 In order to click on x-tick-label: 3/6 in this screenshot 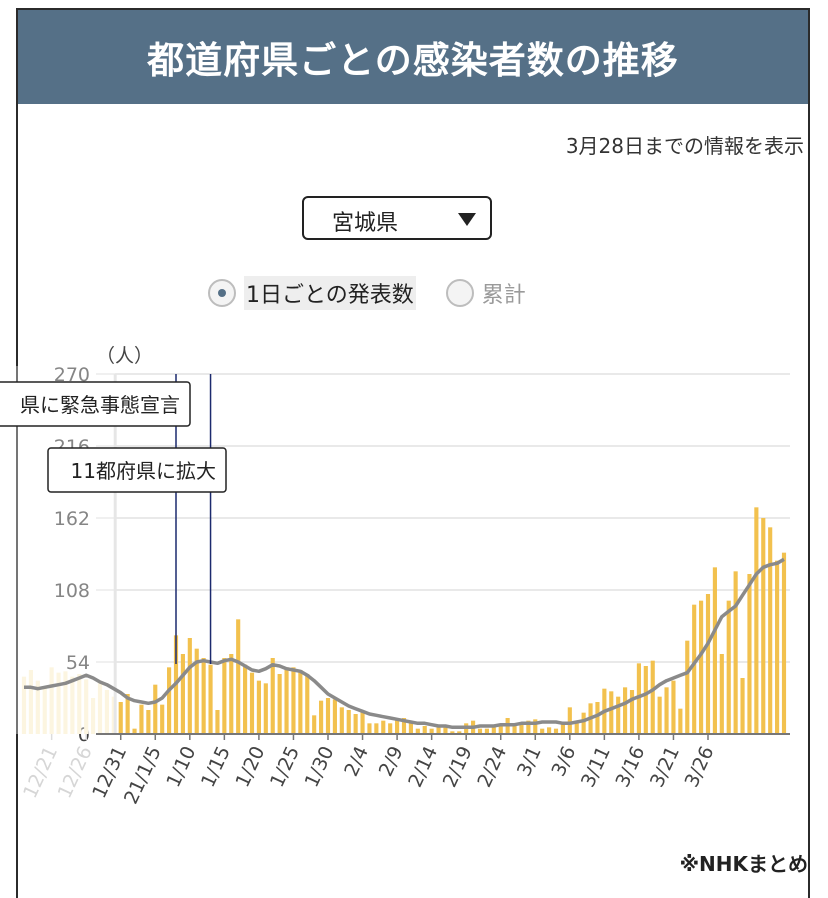, I will do `click(563, 761)`.